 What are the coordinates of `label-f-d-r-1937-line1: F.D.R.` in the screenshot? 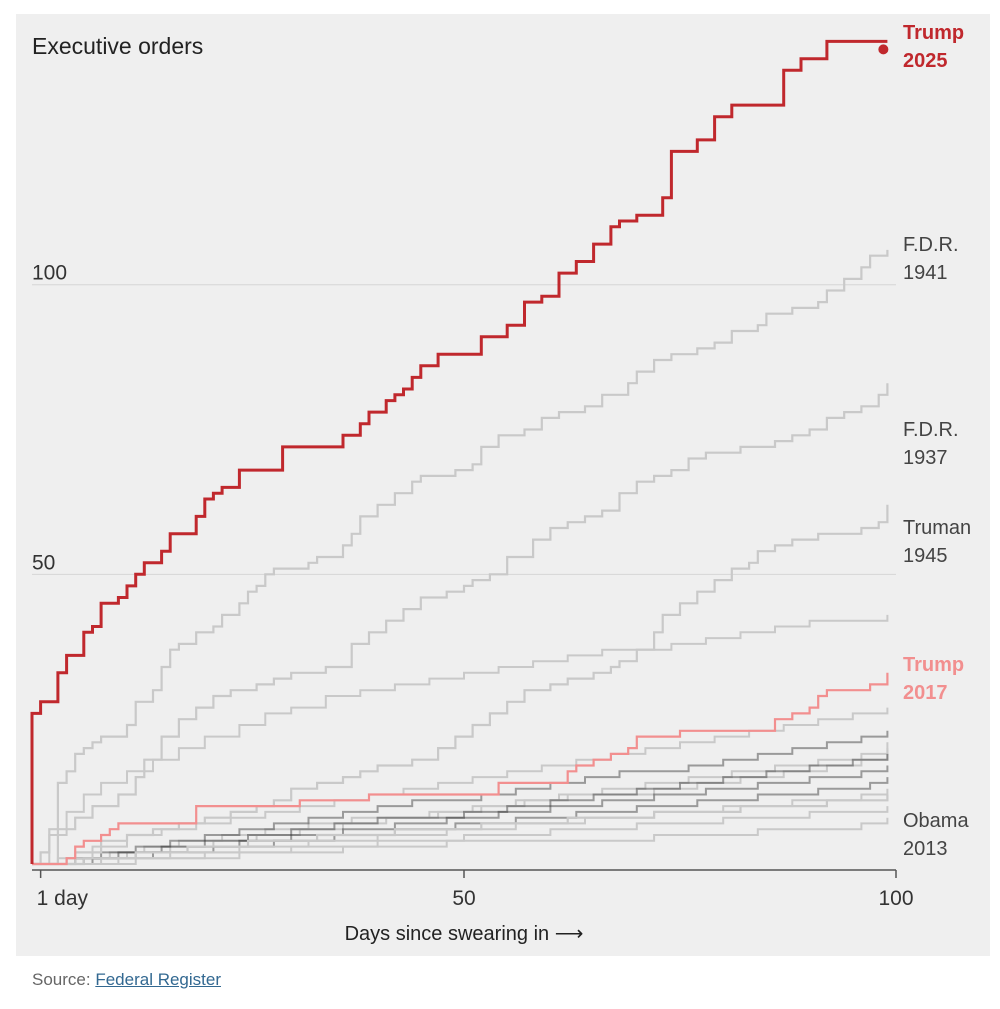 It's located at (931, 430).